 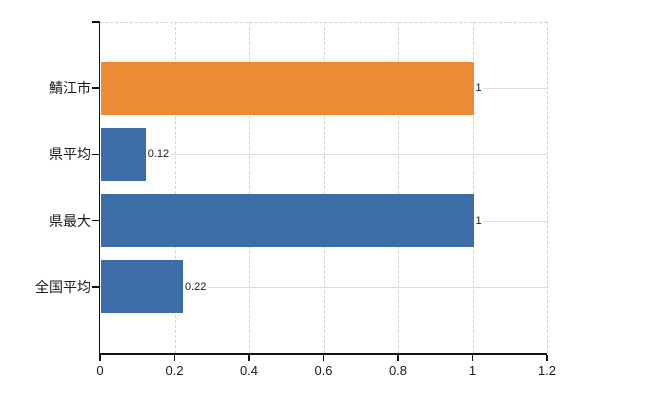 I want to click on category-label: 県平均, so click(x=70, y=154).